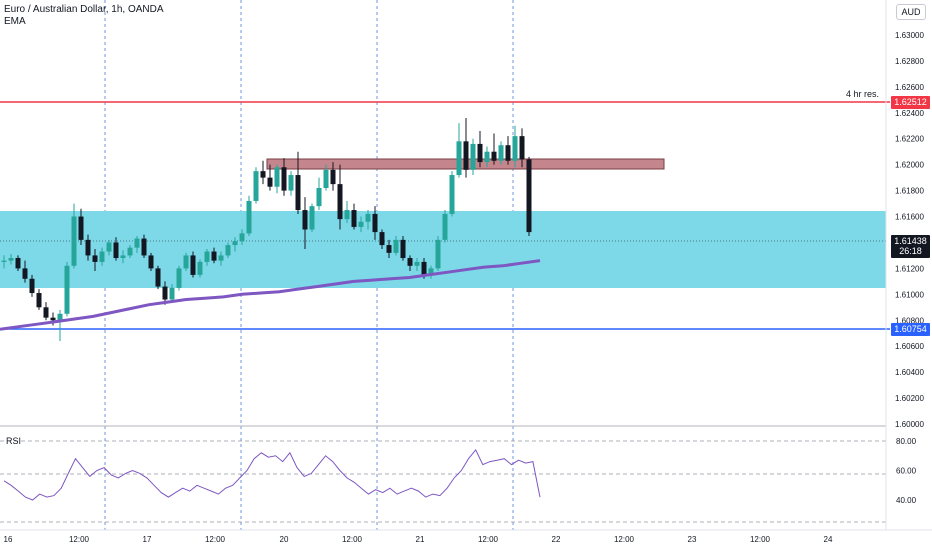 The image size is (932, 550). I want to click on price-tick-label: 1.61200, so click(909, 268).